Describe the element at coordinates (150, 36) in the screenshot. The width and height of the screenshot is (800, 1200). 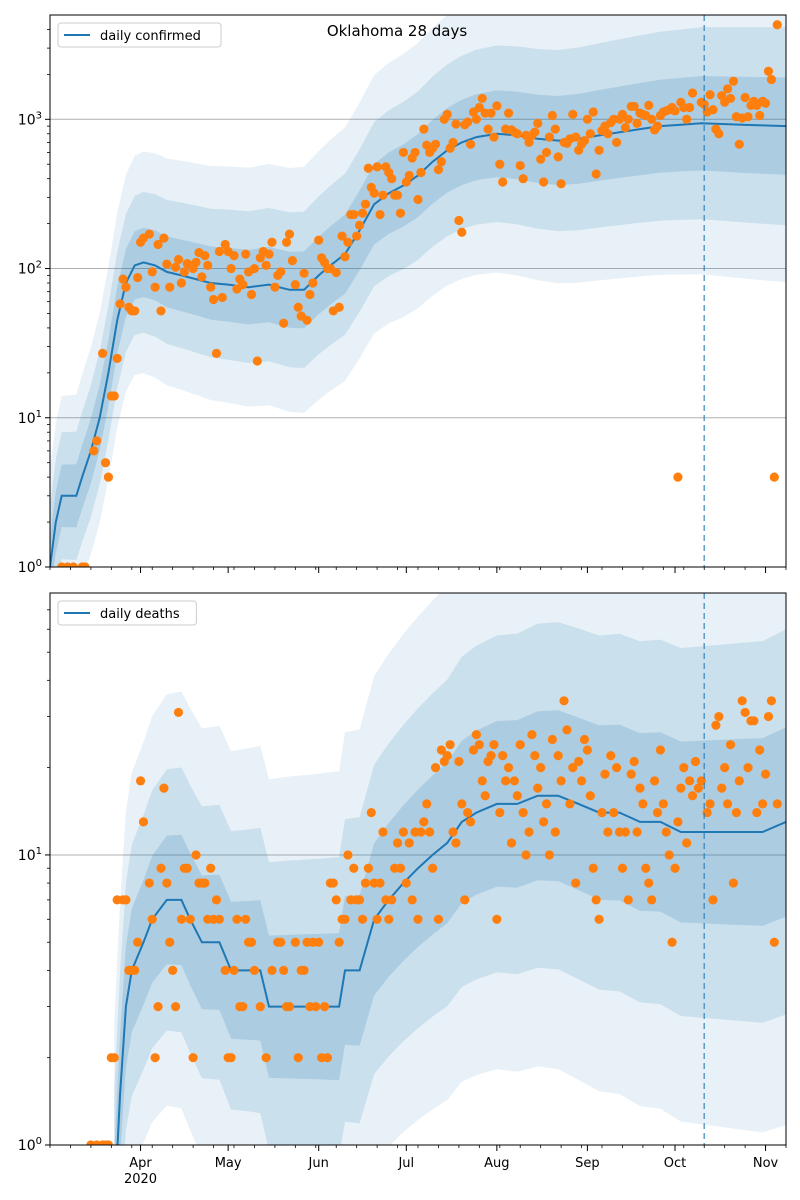
I see `legend-label: daily confirmed` at that location.